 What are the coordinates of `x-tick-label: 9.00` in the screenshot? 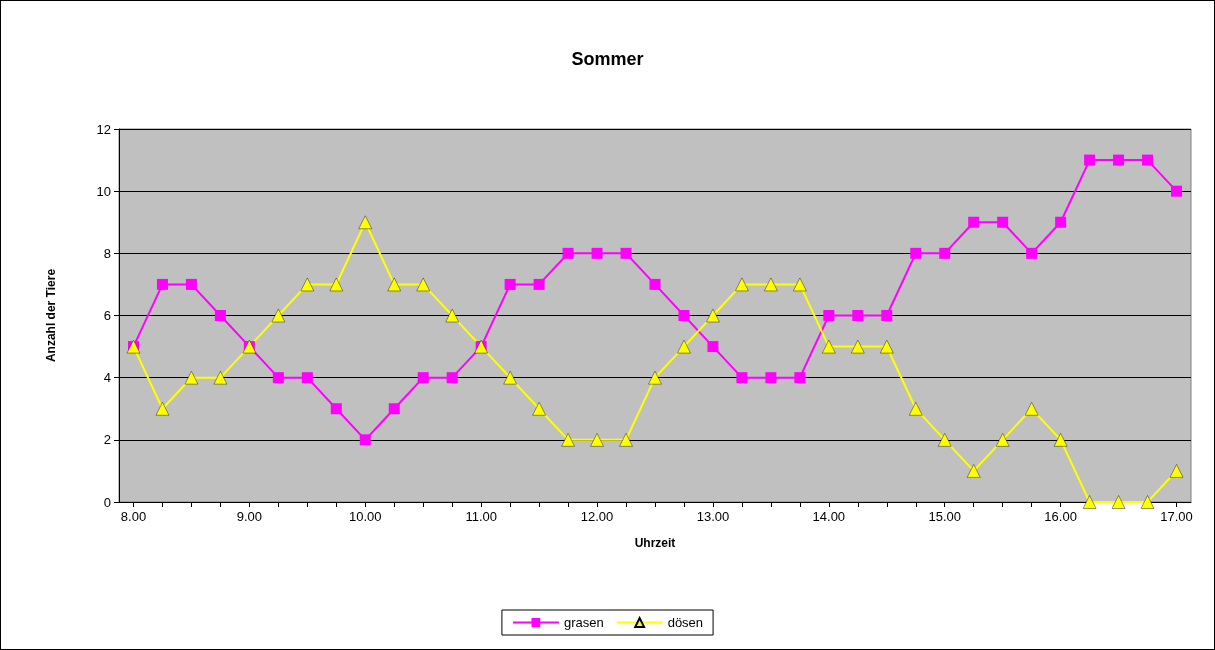 It's located at (249, 516).